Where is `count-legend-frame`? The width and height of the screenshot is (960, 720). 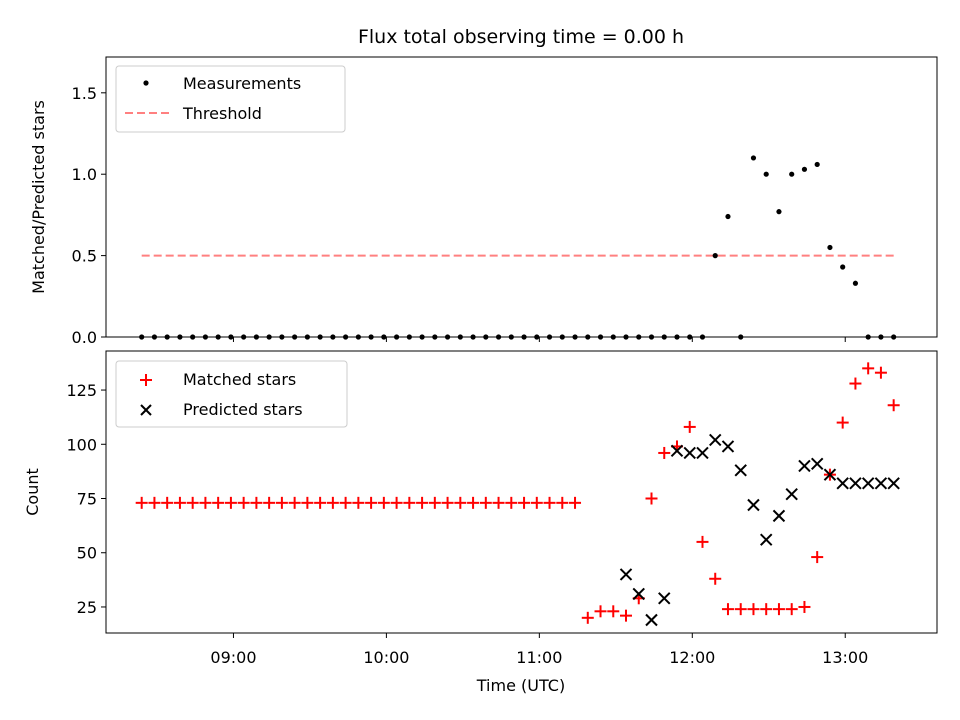
count-legend-frame is located at coordinates (231, 394).